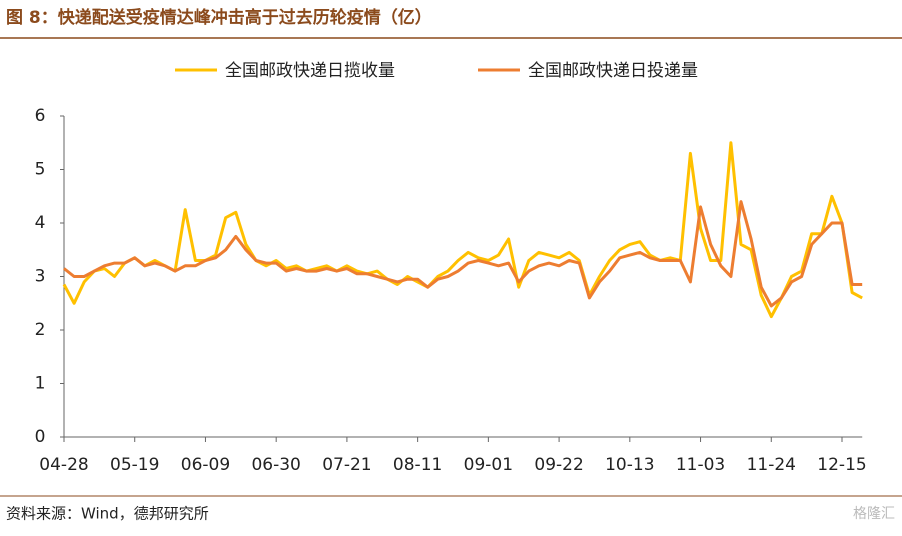 The image size is (902, 536). Describe the element at coordinates (40, 330) in the screenshot. I see `y-tick-label: 2` at that location.